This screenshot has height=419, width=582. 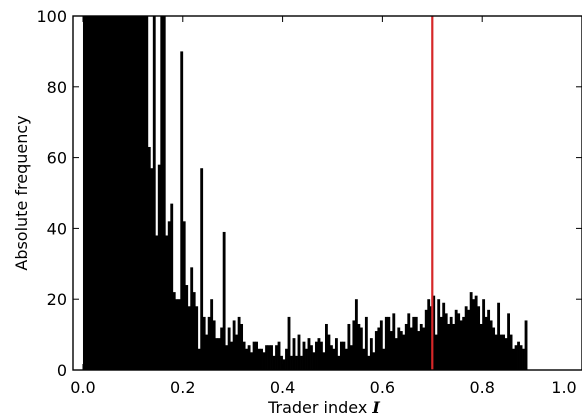 I want to click on x-tick-label: 0.4, so click(x=282, y=387).